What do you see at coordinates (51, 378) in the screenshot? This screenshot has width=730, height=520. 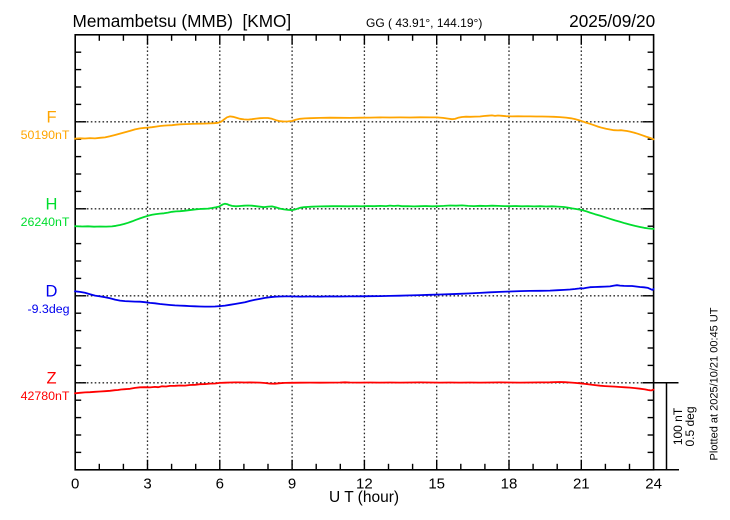 I see `svg-text: Z` at bounding box center [51, 378].